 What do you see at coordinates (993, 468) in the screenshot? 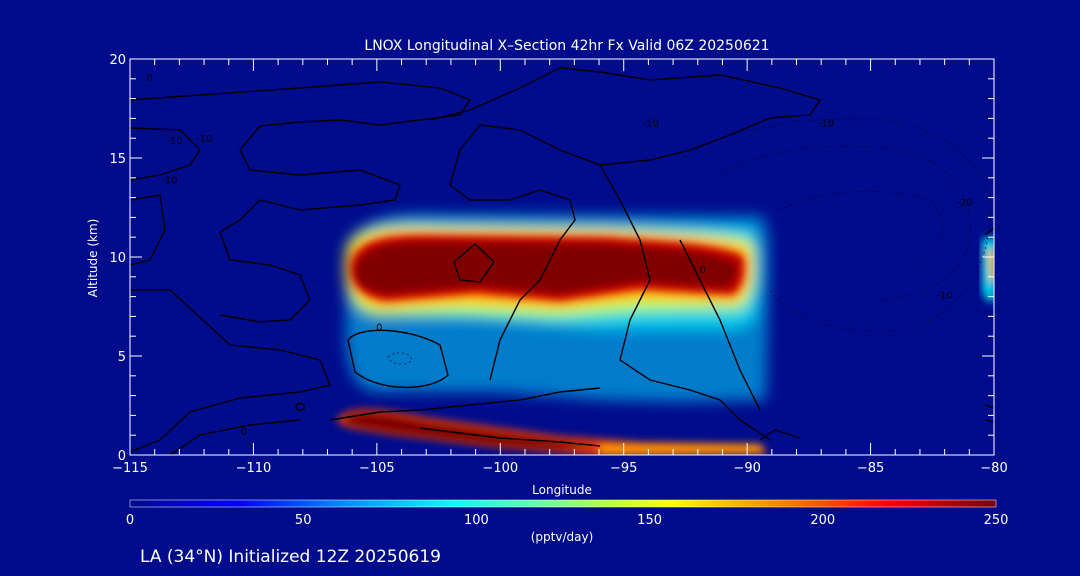
I see `x-tick-label: −80` at bounding box center [993, 468].